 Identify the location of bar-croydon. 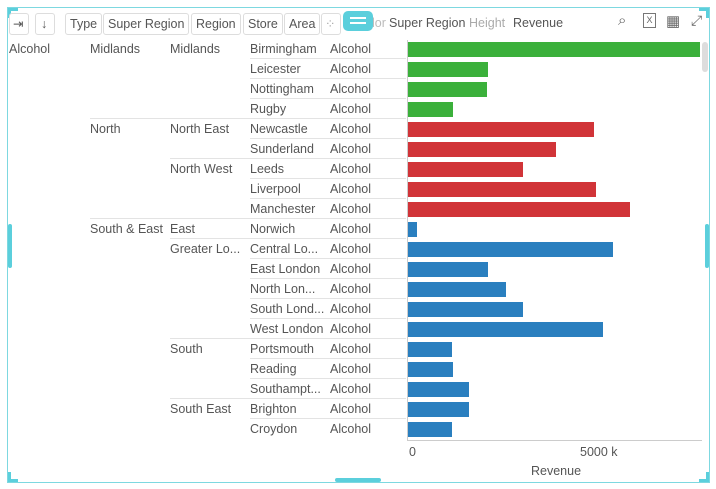
(430, 429).